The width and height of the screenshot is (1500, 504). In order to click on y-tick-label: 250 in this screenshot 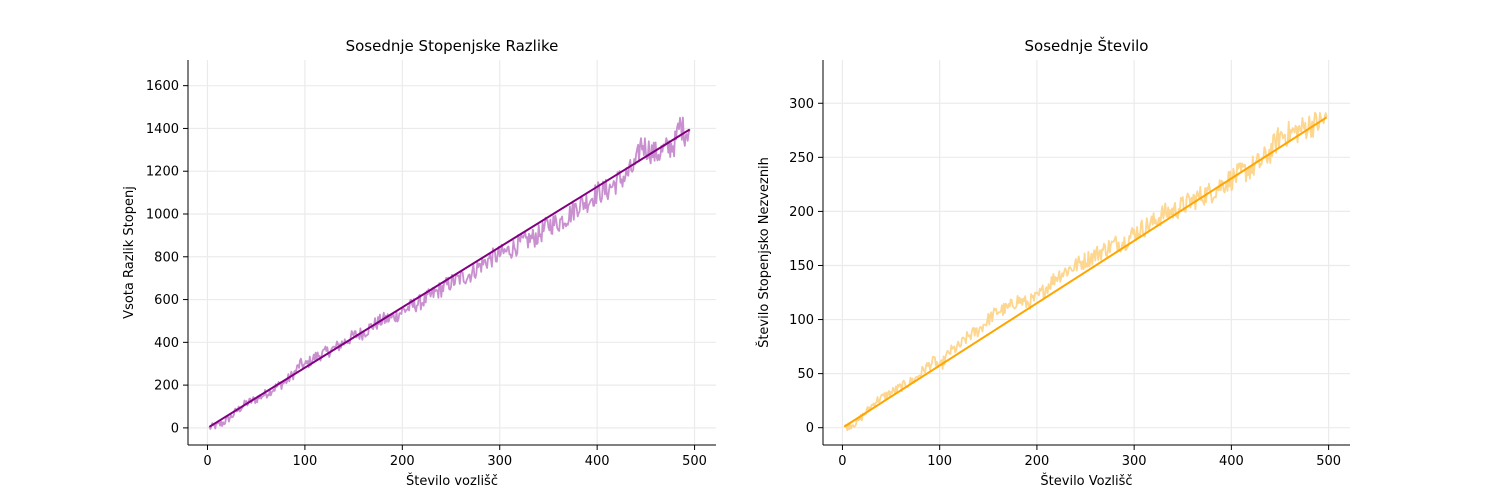, I will do `click(801, 158)`.